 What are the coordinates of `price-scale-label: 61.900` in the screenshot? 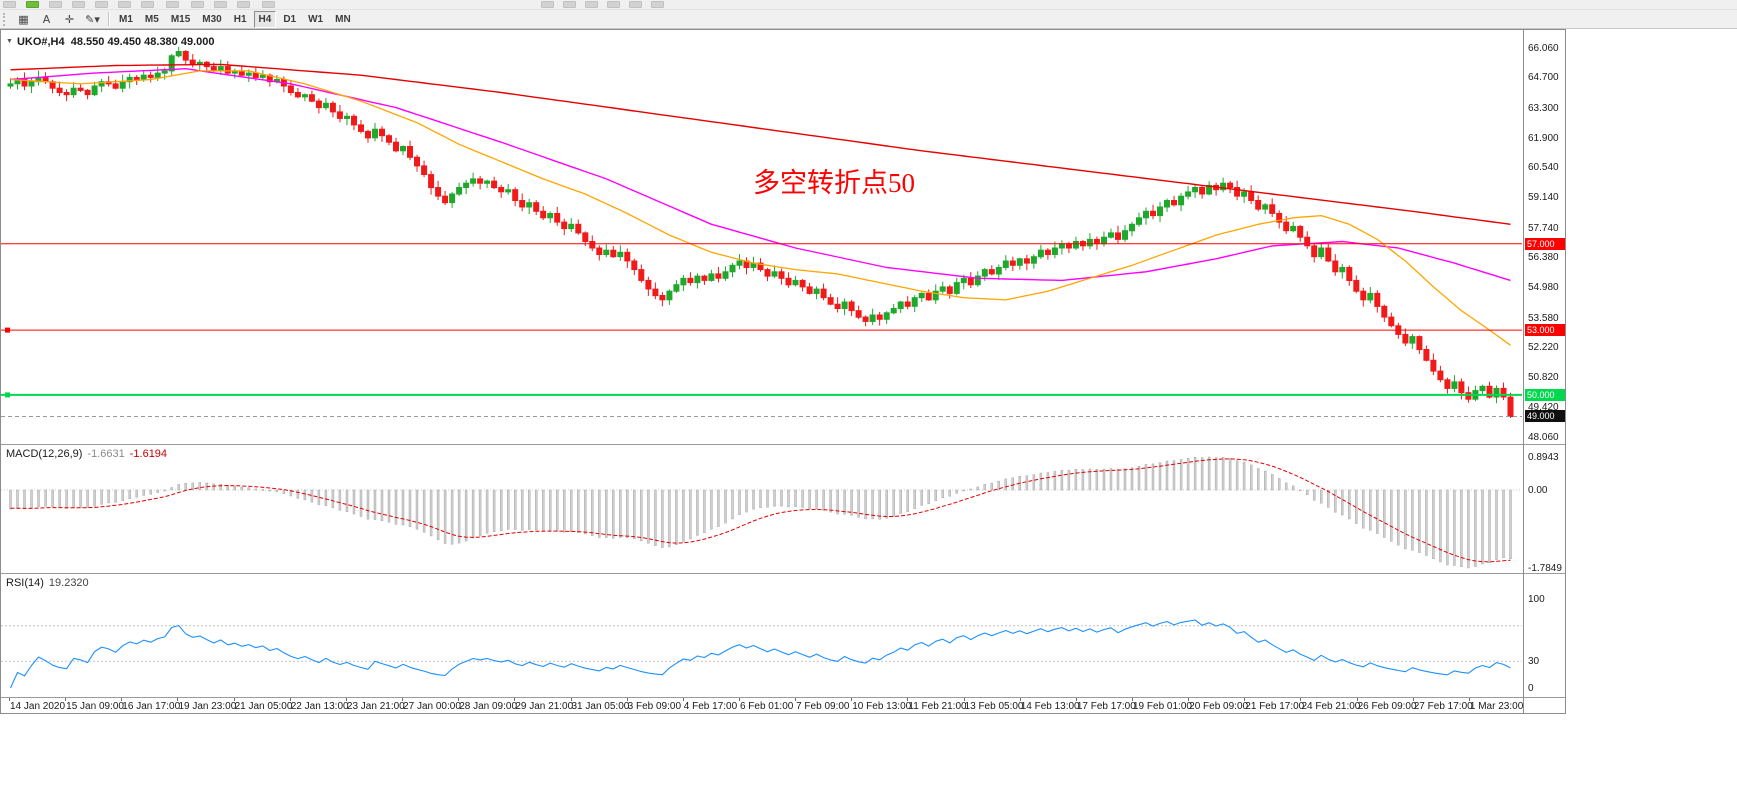 It's located at (1543, 138).